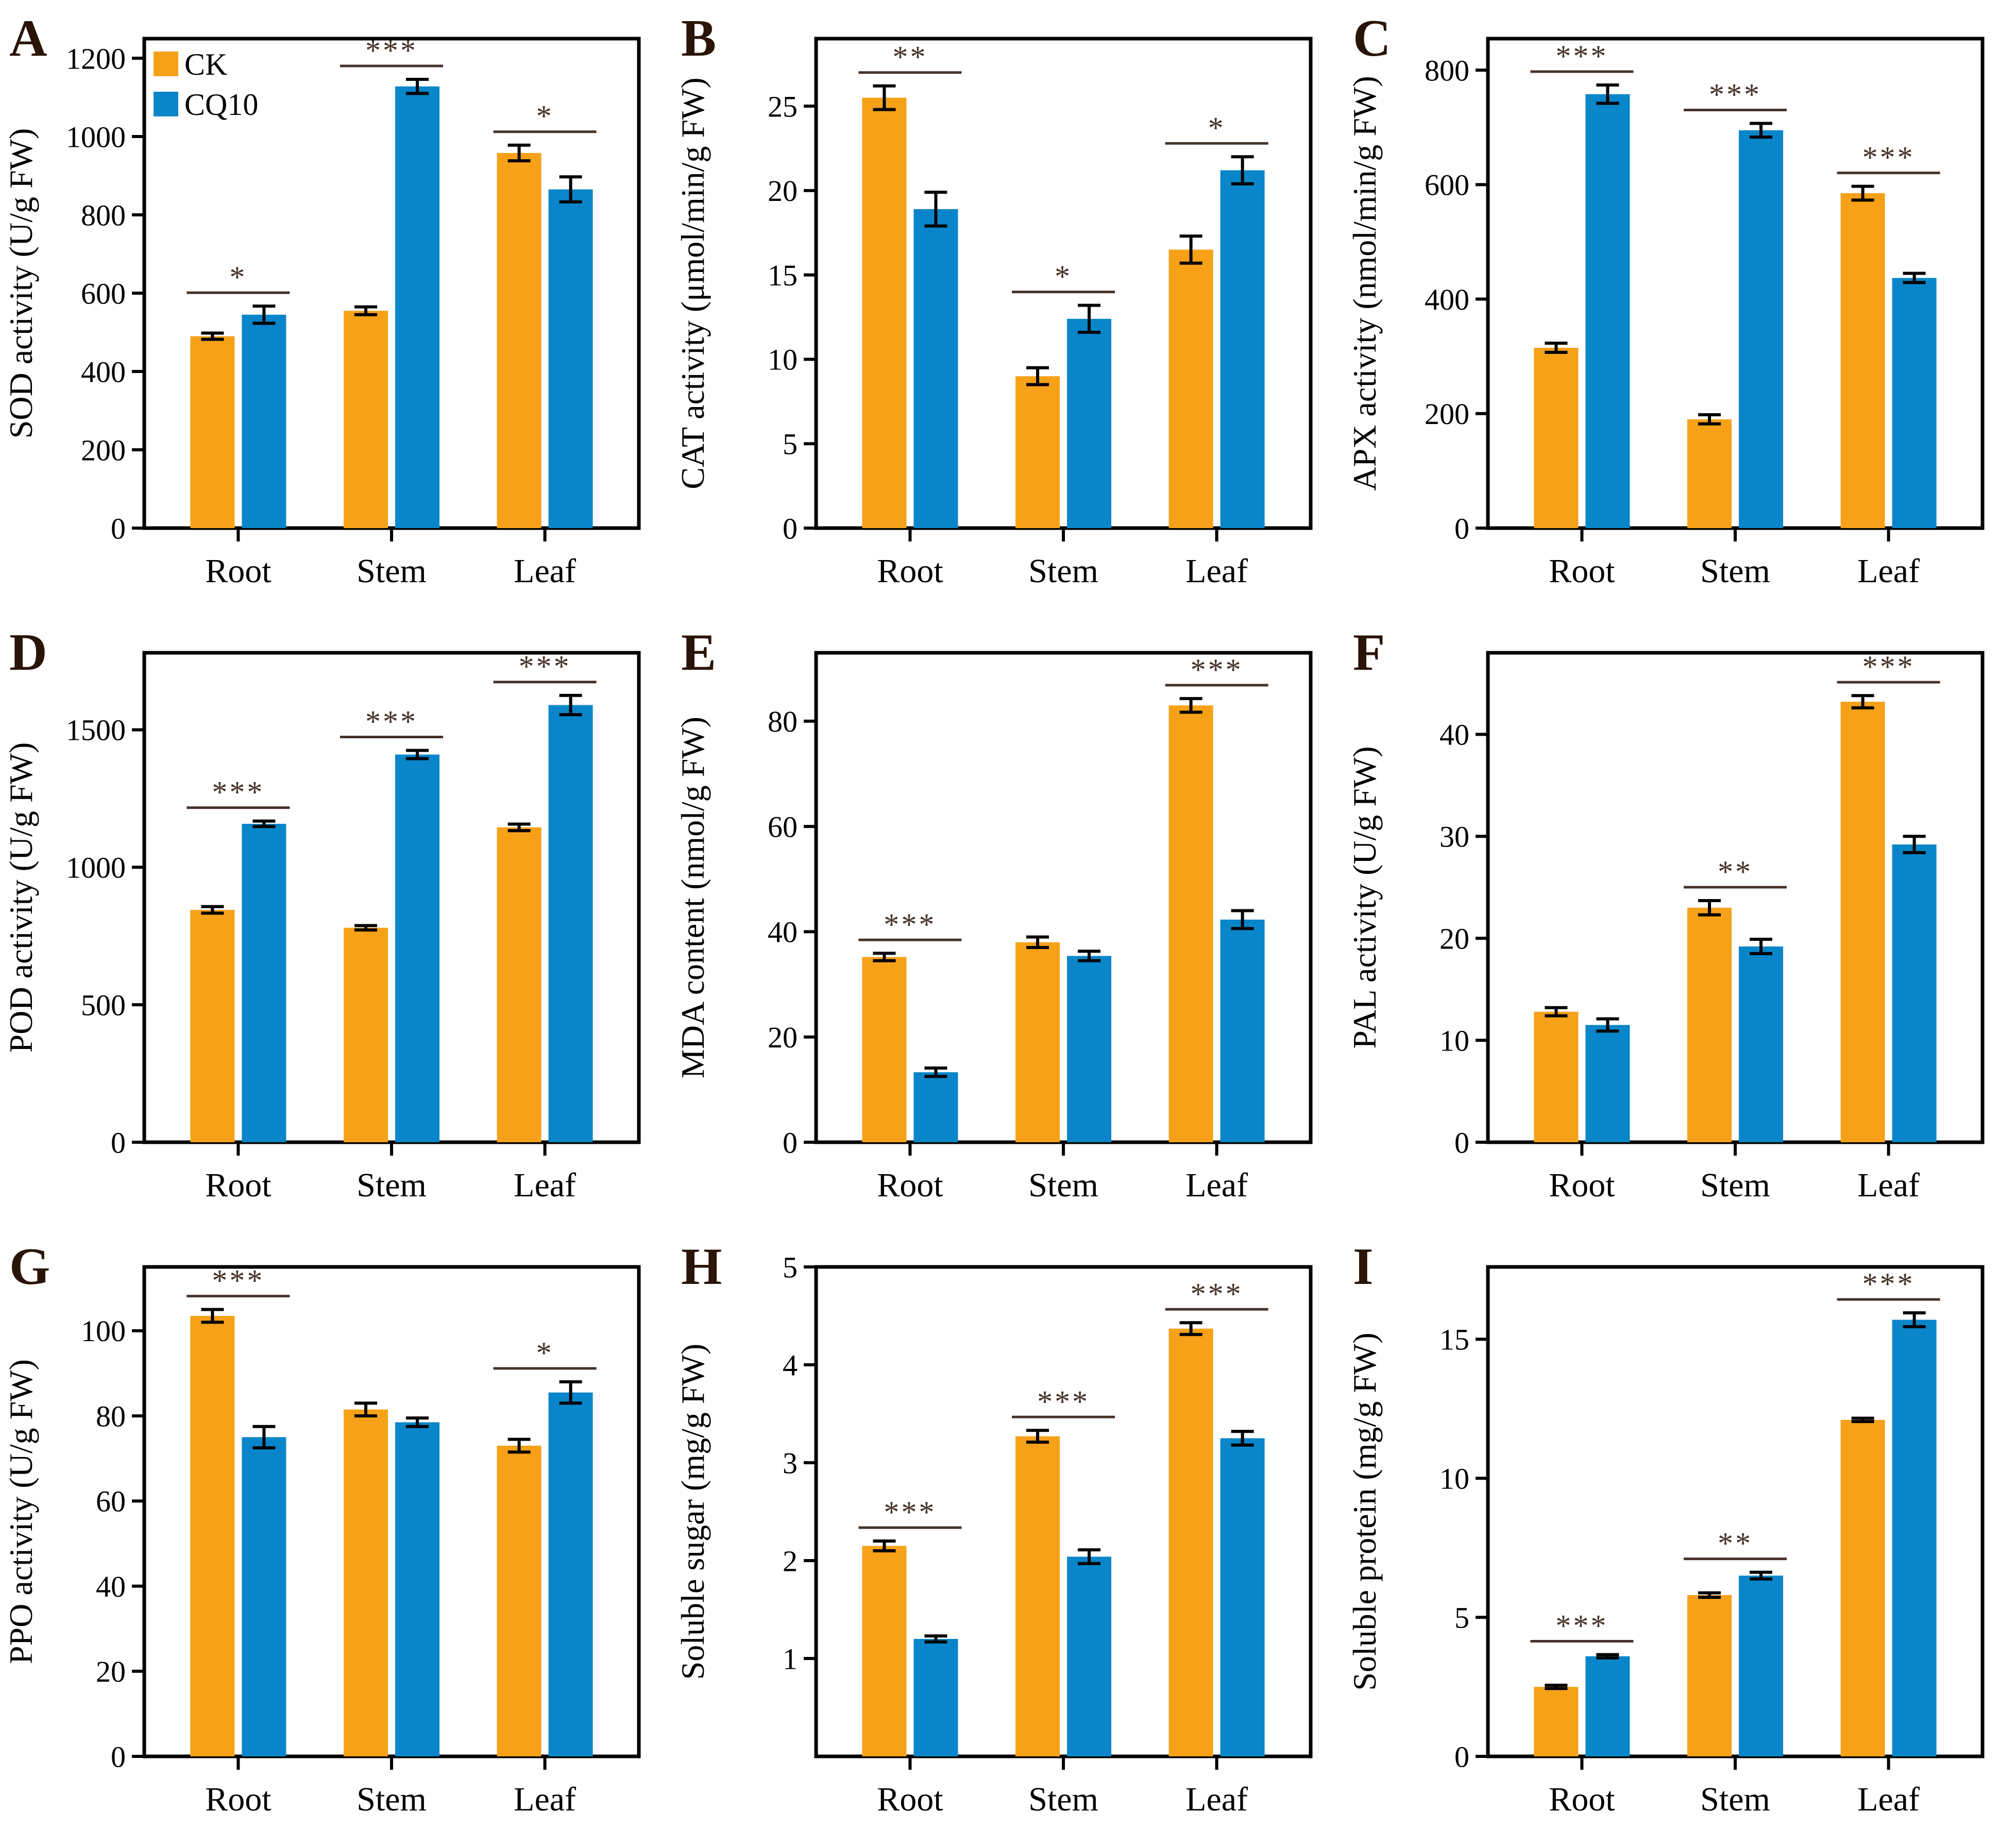 The height and width of the screenshot is (1845, 2016). Describe the element at coordinates (1582, 1626) in the screenshot. I see `sig-stars-root: ***` at that location.